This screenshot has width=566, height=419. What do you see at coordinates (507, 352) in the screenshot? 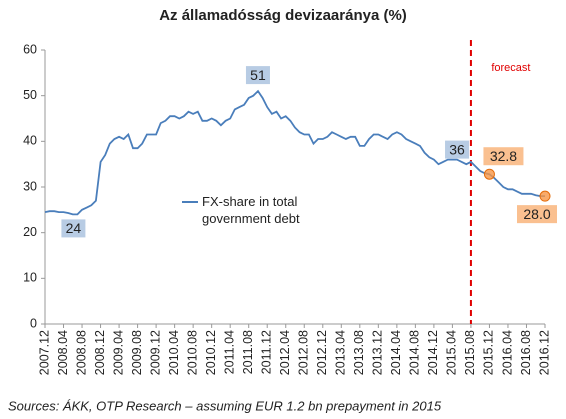
I see `x-tick-label: 2016.04` at bounding box center [507, 352].